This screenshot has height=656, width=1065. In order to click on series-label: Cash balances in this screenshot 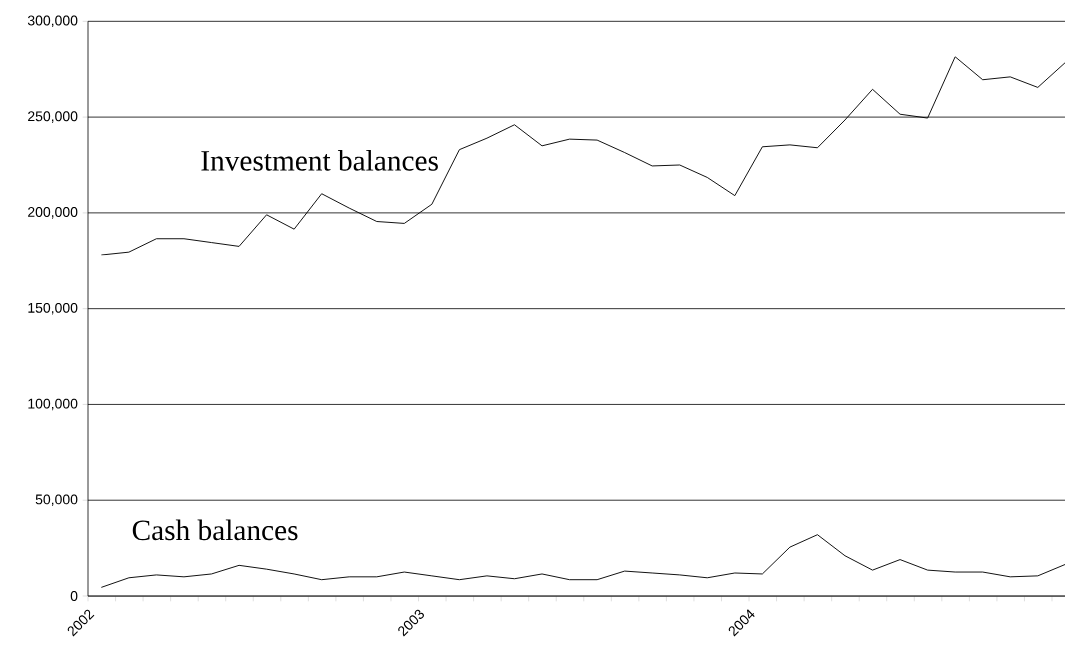, I will do `click(215, 530)`.